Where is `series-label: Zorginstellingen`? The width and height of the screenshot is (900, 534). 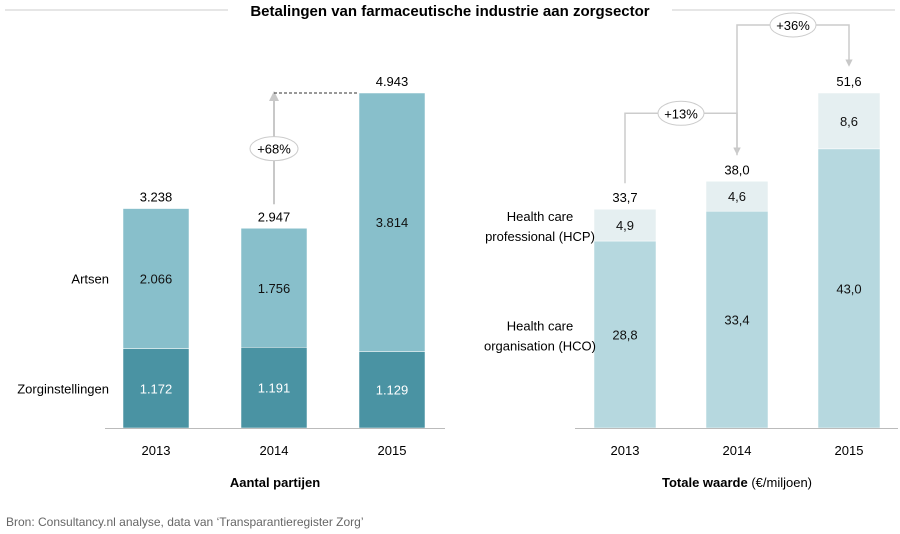 series-label: Zorginstellingen is located at coordinates (63, 388).